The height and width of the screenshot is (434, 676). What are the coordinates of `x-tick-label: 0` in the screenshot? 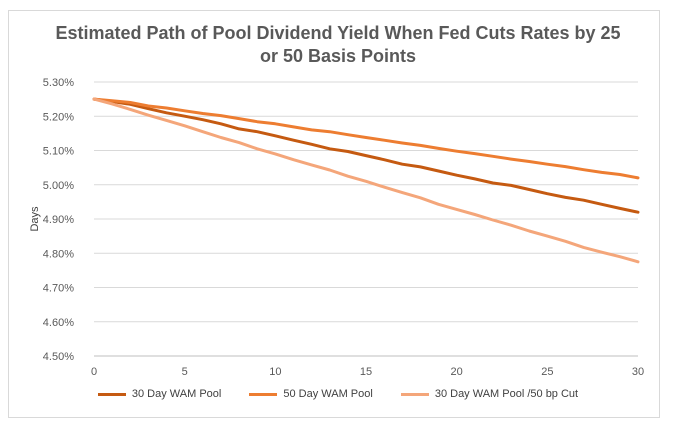 It's located at (94, 372).